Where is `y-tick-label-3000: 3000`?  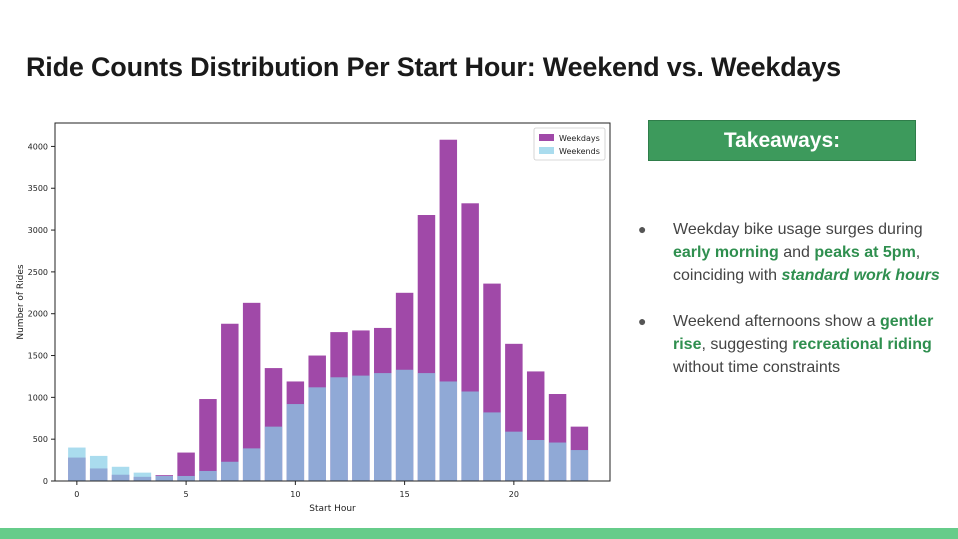
y-tick-label-3000: 3000 is located at coordinates (38, 230).